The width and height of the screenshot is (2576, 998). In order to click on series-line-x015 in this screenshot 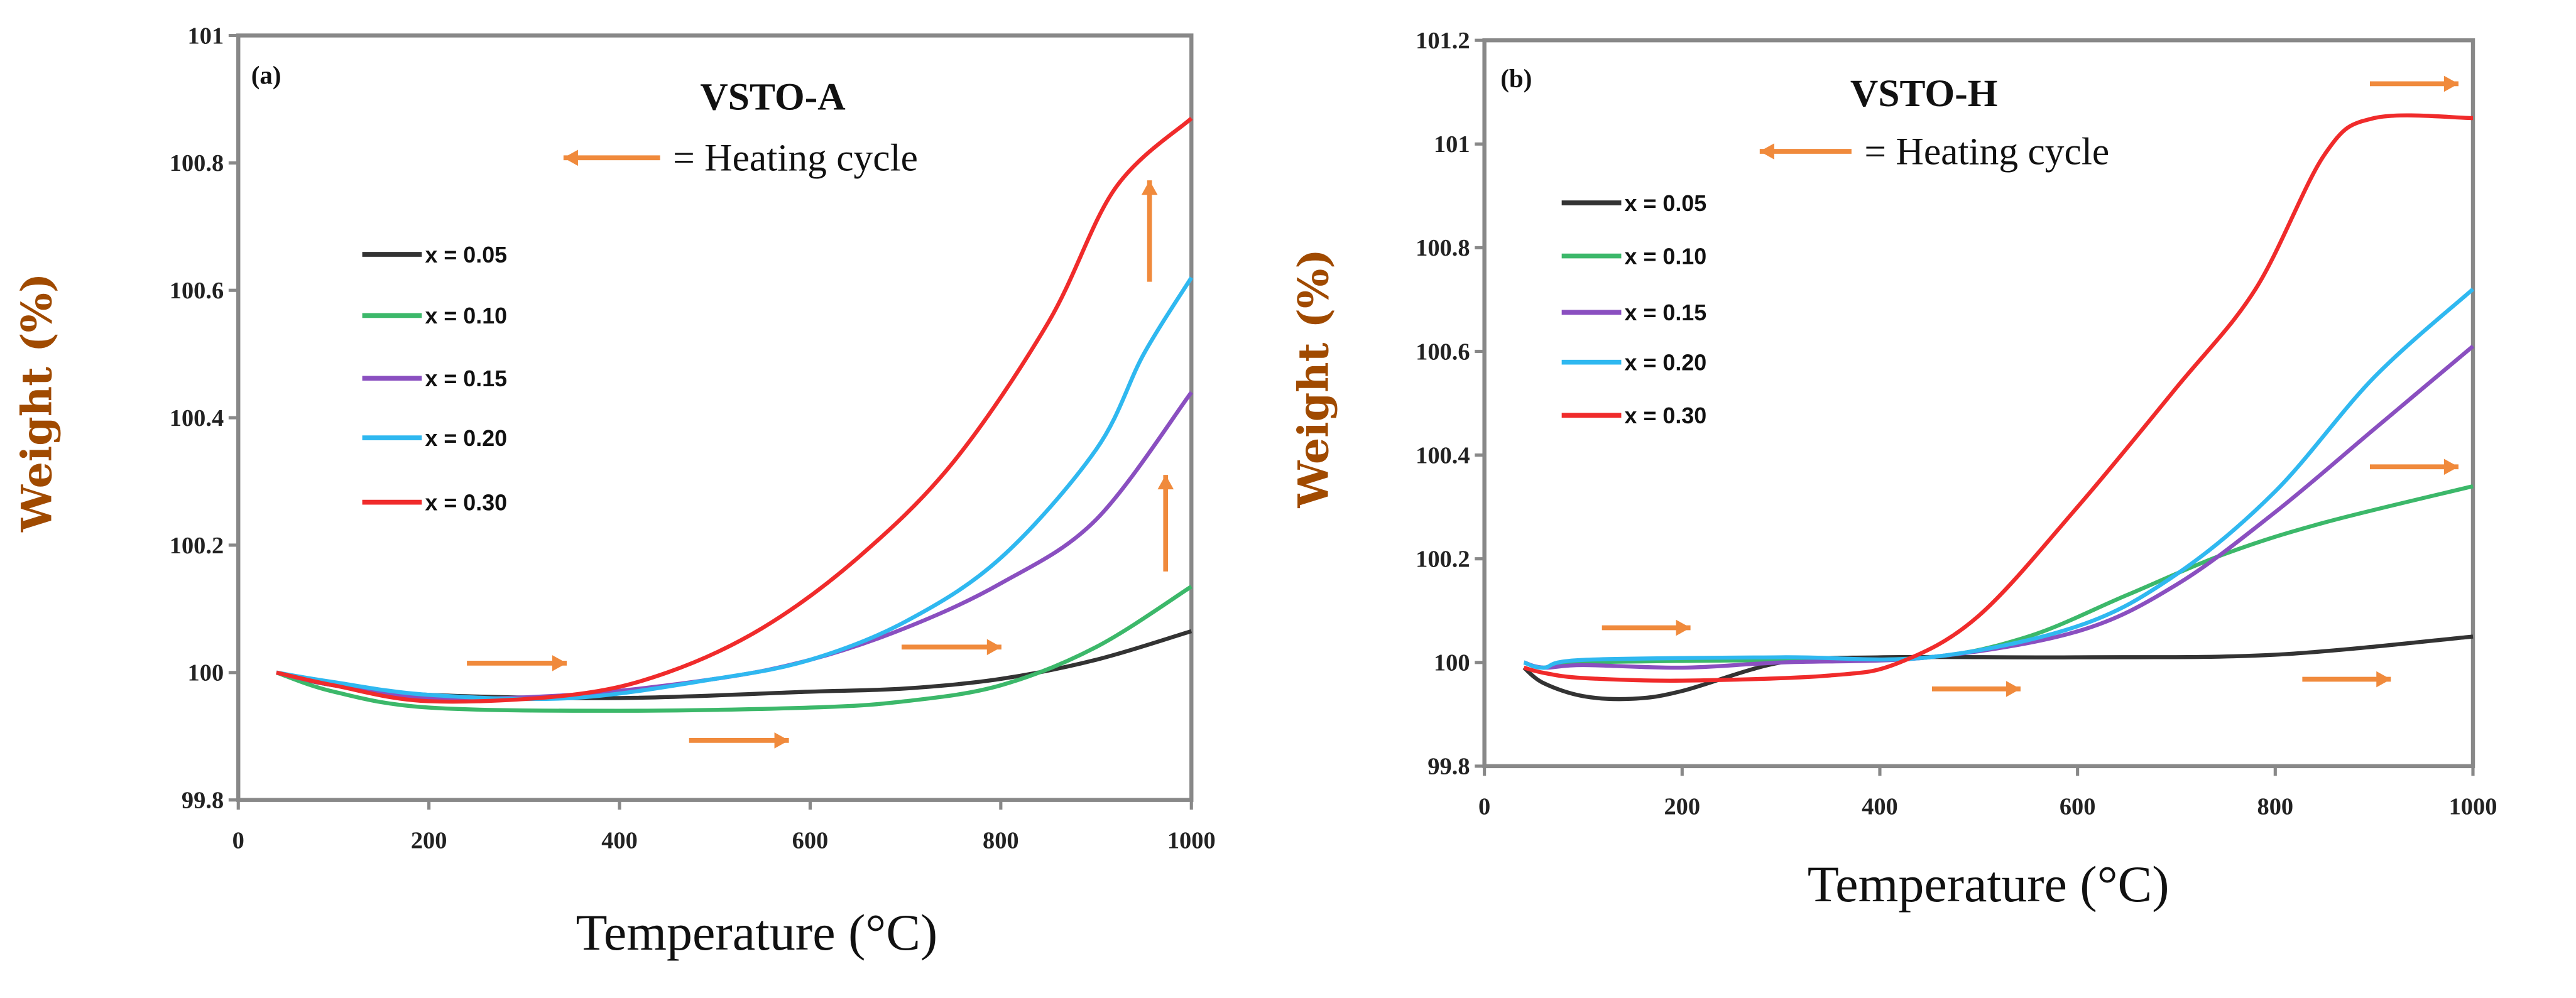, I will do `click(1999, 507)`.